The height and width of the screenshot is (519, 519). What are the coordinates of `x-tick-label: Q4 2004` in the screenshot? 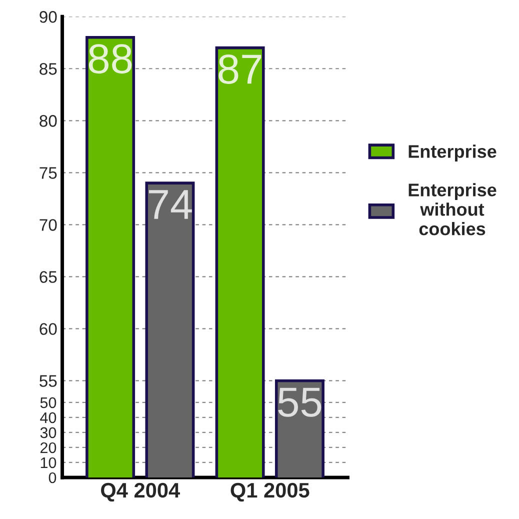 It's located at (140, 492).